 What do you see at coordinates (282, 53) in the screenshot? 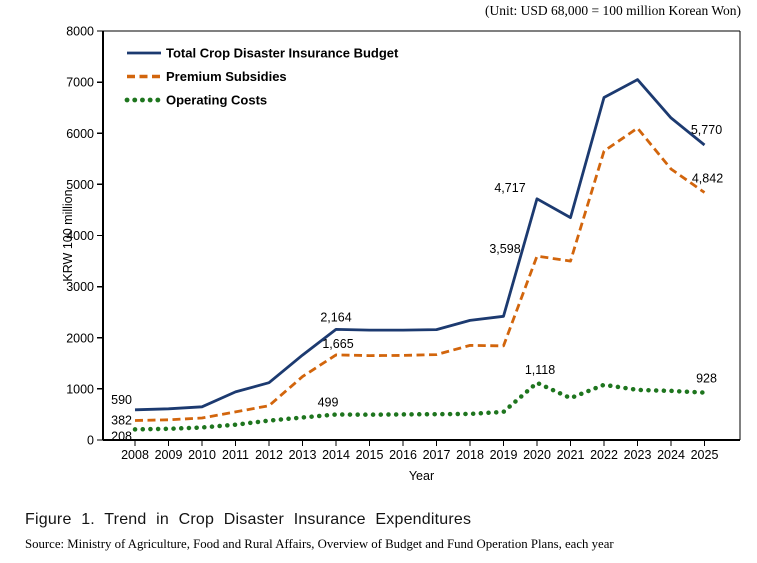
I see `legend-label-total-crop-disaster-insurance-budget: Total Crop Disaster Insurance Budget` at bounding box center [282, 53].